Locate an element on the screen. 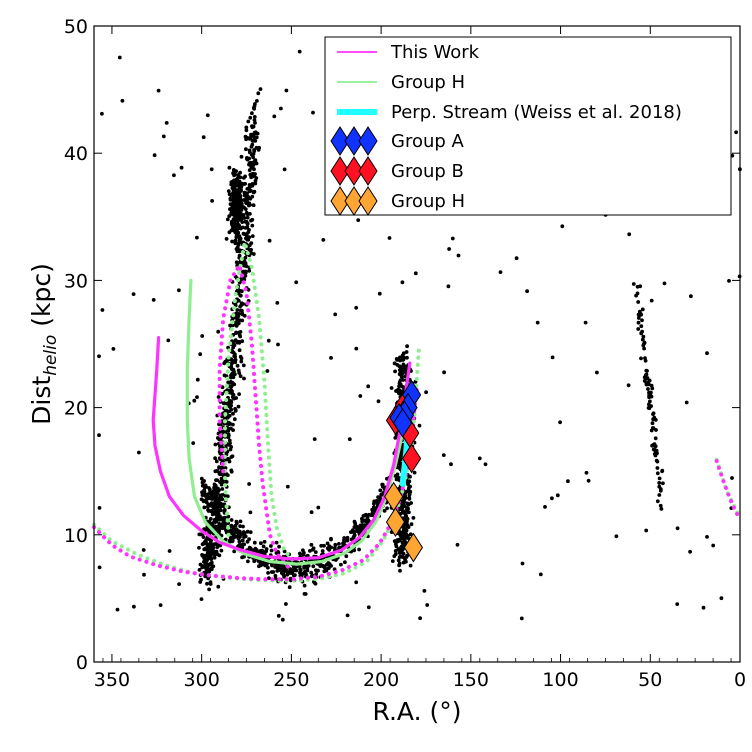 The height and width of the screenshot is (752, 752). x-tick-label: 300 is located at coordinates (202, 680).